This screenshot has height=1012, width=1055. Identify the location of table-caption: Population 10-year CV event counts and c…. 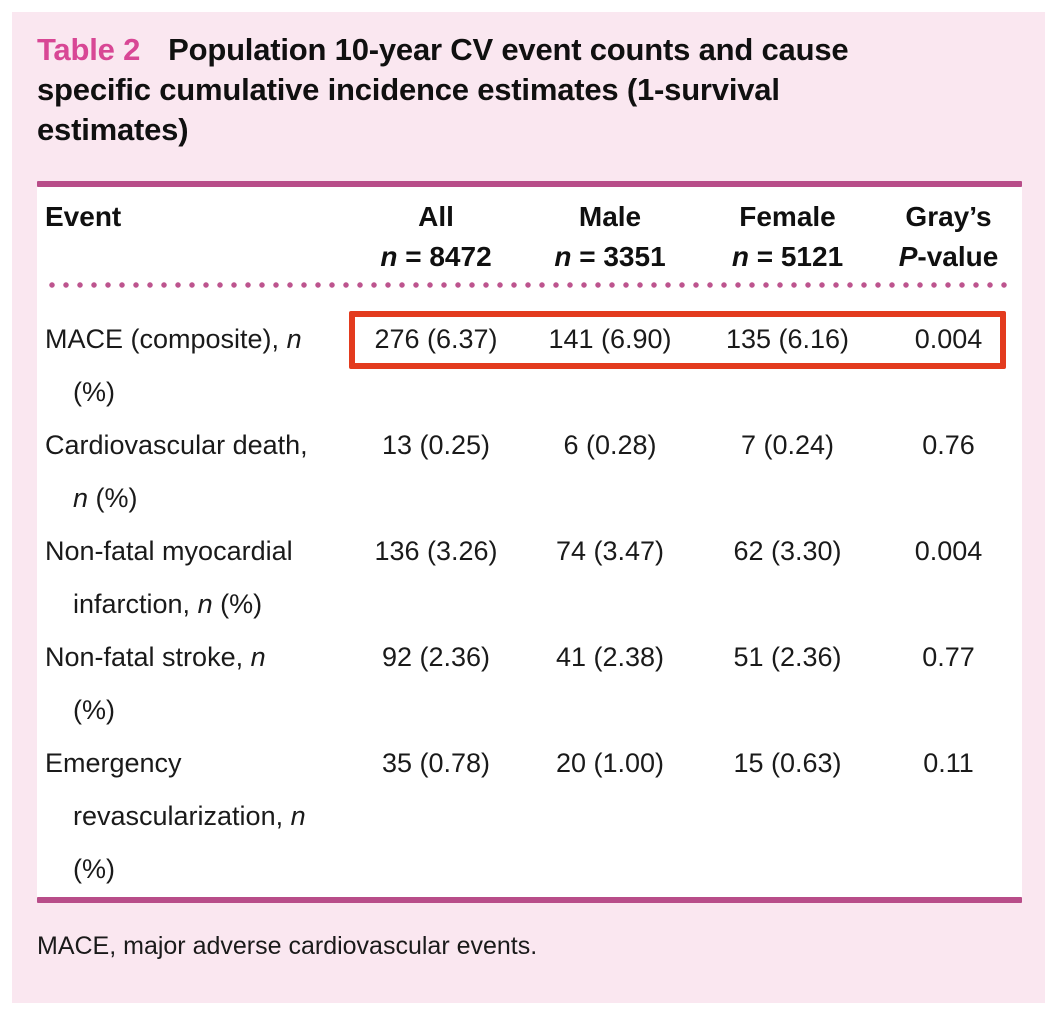
(443, 89).